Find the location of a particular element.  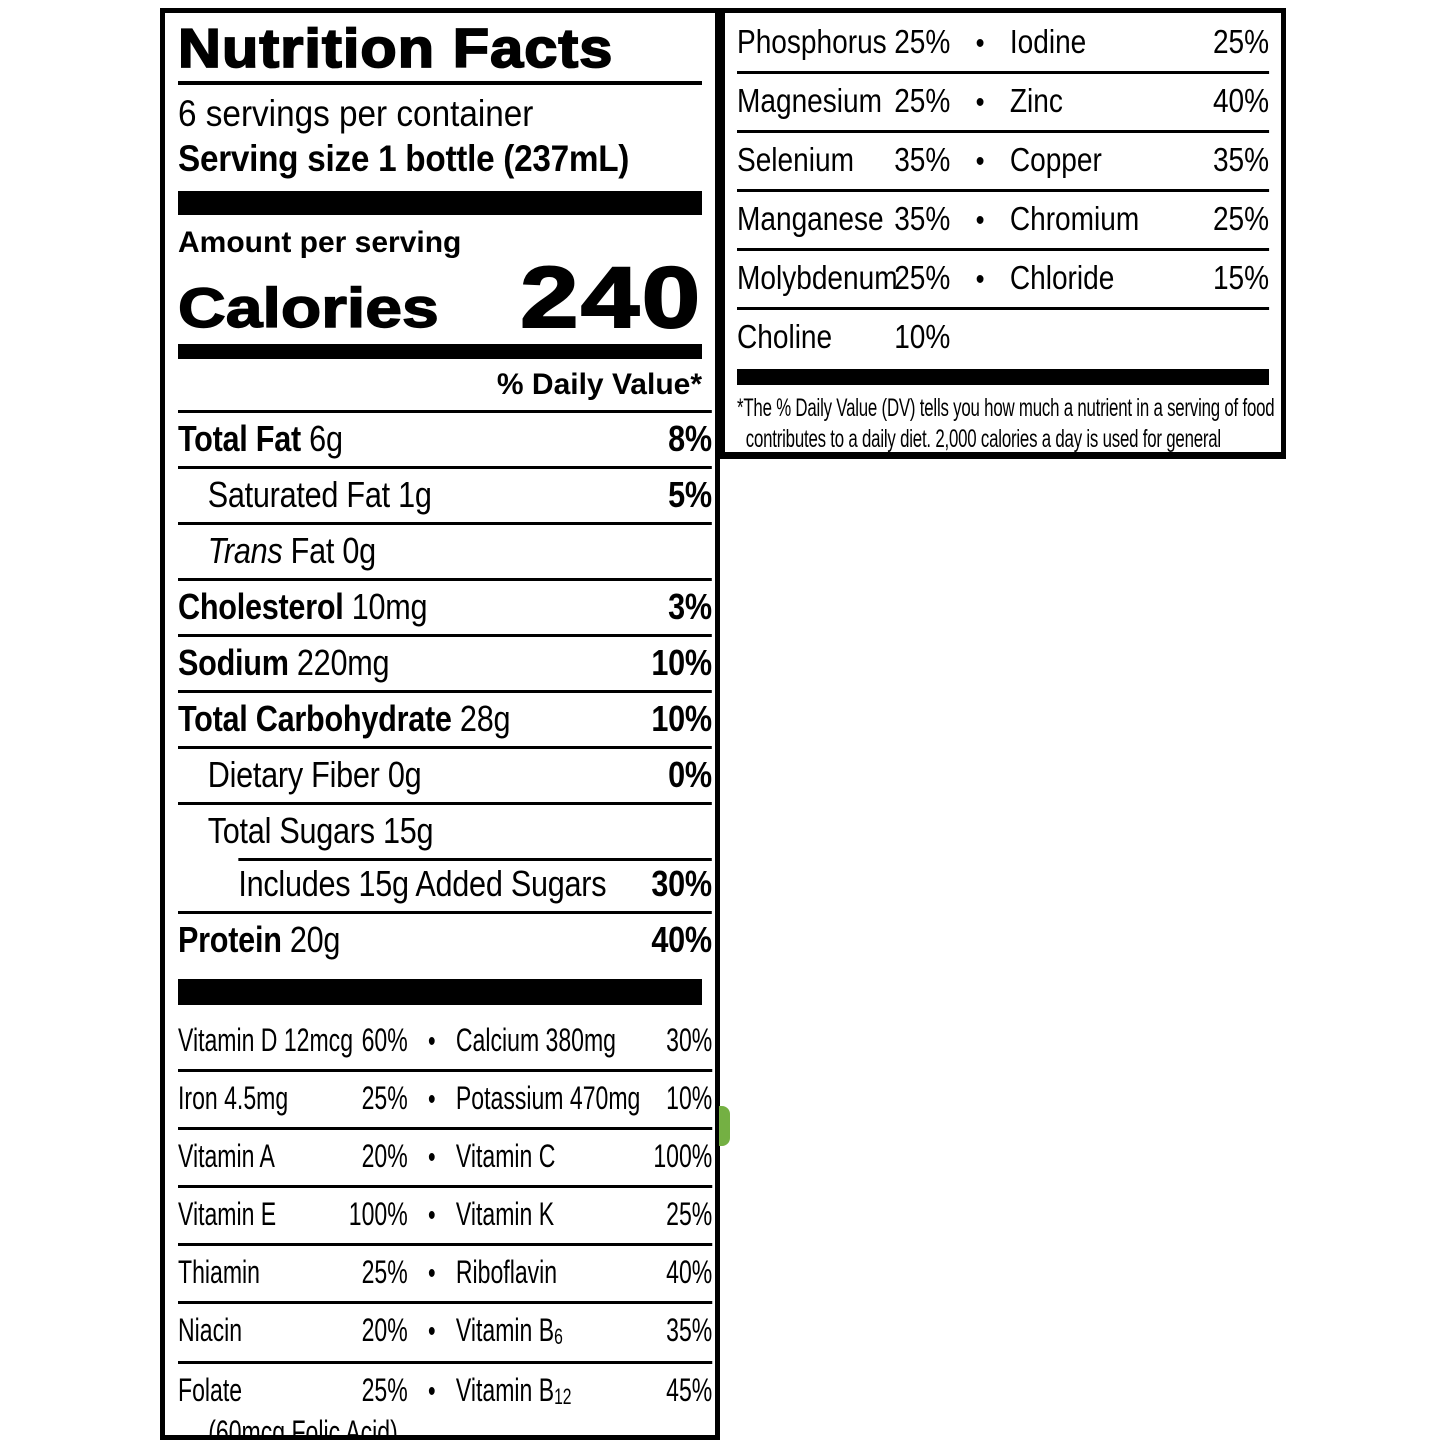

vitamin-daily-value: 10% is located at coordinates (689, 1098).